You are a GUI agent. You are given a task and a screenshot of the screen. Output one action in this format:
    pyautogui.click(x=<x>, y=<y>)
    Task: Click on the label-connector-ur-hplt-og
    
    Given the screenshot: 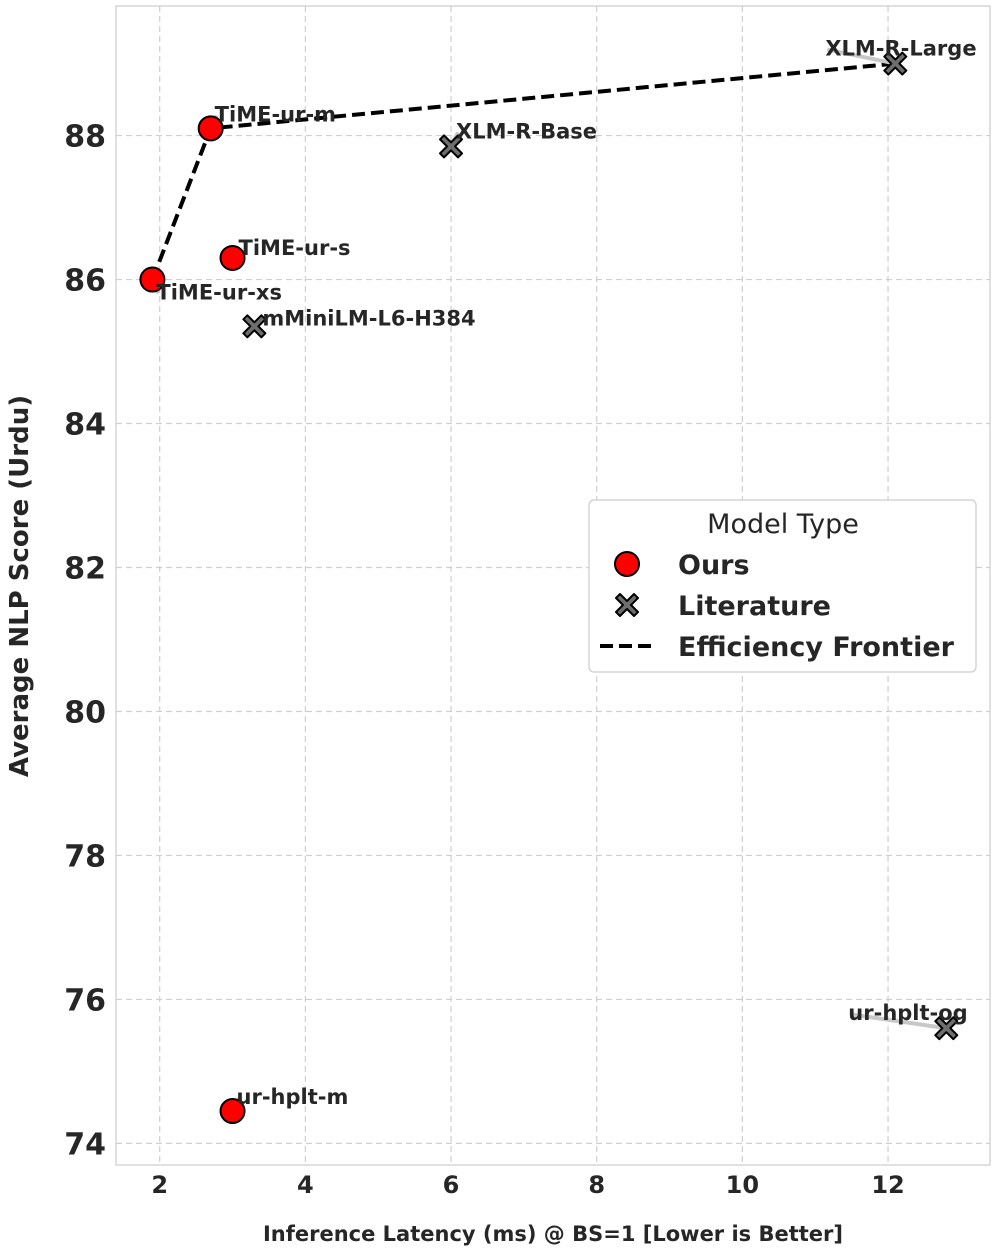 What is the action you would take?
    pyautogui.click(x=898, y=1021)
    